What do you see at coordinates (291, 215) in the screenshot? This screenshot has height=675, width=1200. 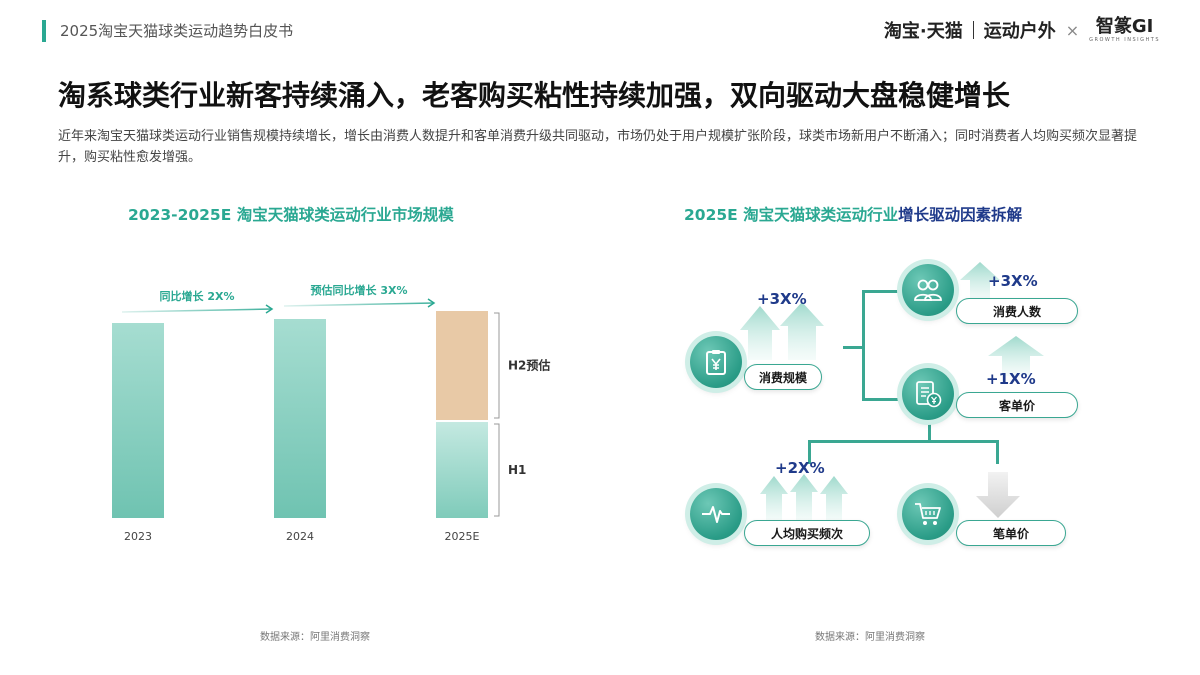 I see `left-chart-title: 2023-2025E 淘宝天猫球类运动行业市场规模` at bounding box center [291, 215].